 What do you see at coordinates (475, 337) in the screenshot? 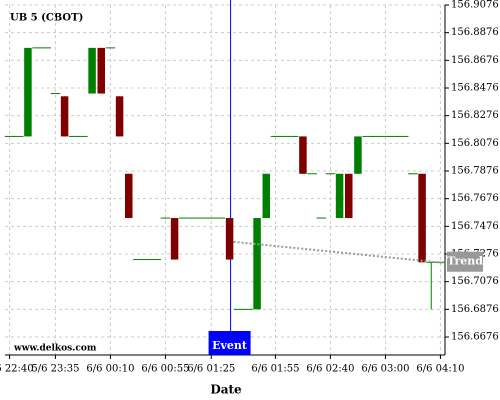
I see `y-tick-label: 156.6676` at bounding box center [475, 337].